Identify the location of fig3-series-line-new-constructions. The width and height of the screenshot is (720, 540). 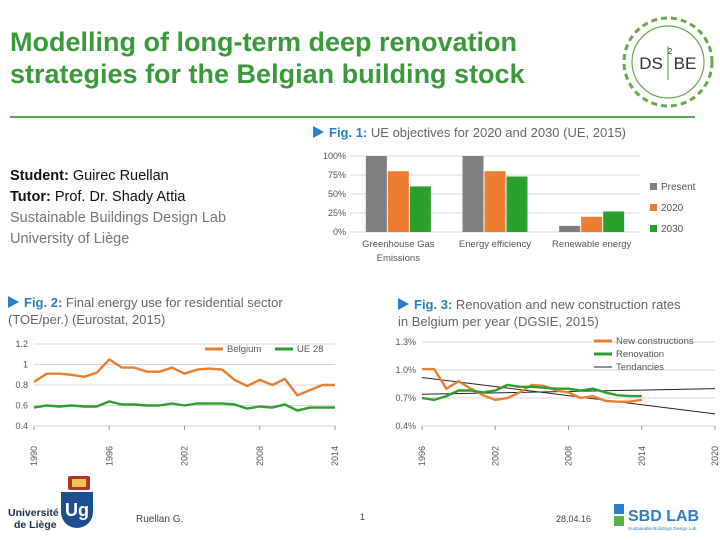
(532, 385).